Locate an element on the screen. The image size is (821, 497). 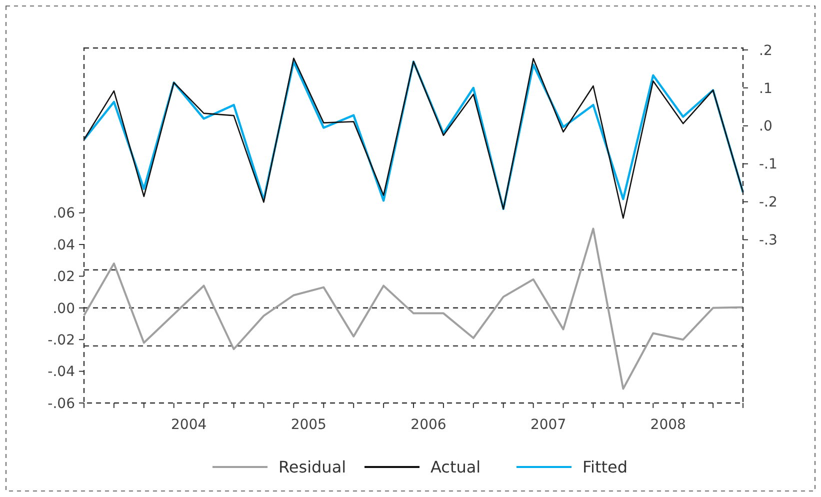
y-tick-label: .02 is located at coordinates (63, 277).